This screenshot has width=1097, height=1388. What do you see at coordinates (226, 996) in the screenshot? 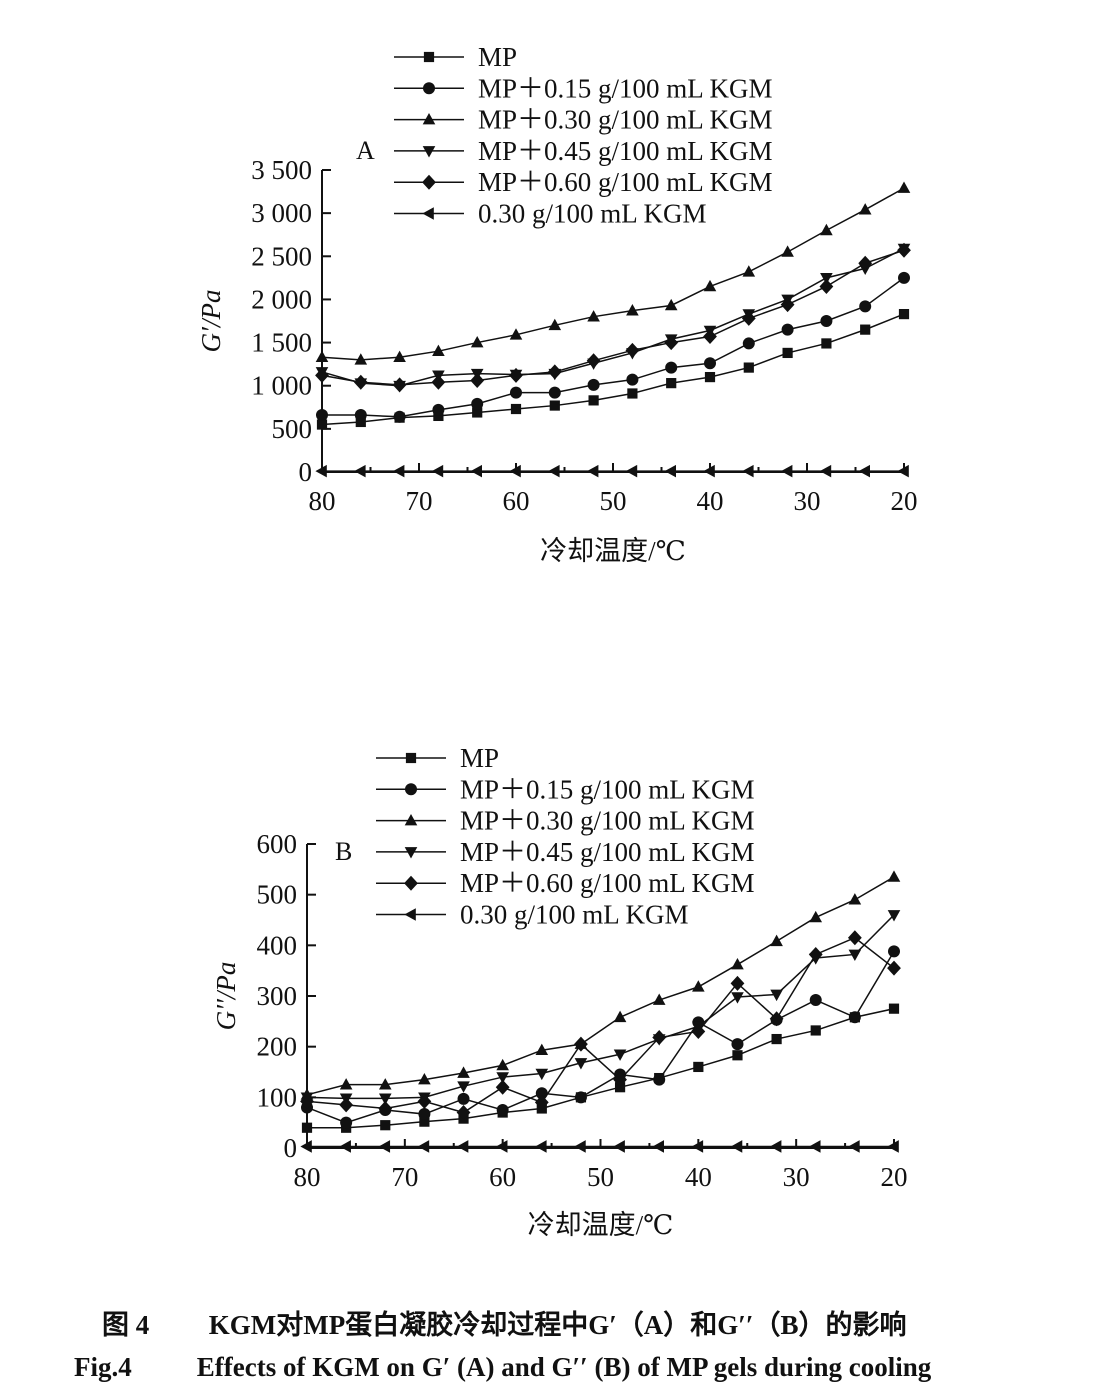
I see `y-axis-label: G′′/Pa` at bounding box center [226, 996].